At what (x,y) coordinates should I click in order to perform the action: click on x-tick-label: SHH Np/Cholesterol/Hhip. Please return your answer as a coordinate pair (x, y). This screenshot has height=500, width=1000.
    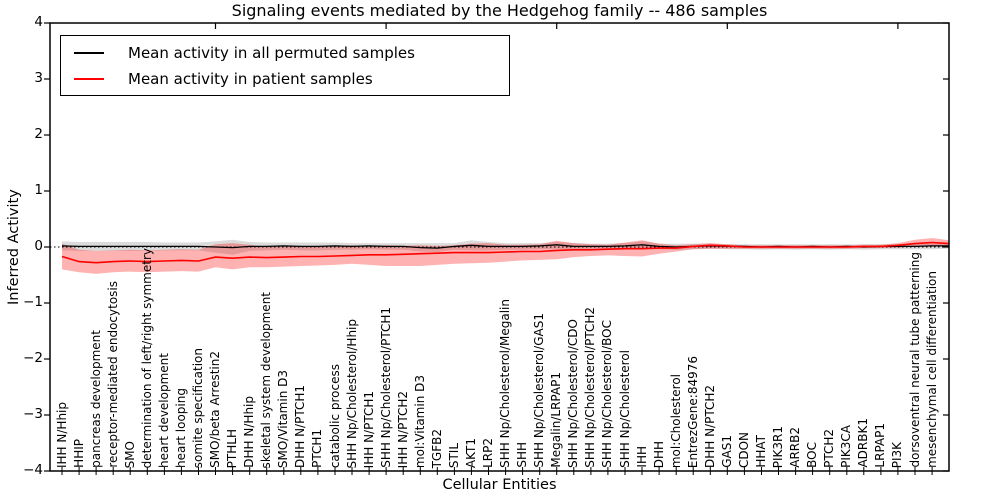
    Looking at the image, I should click on (351, 393).